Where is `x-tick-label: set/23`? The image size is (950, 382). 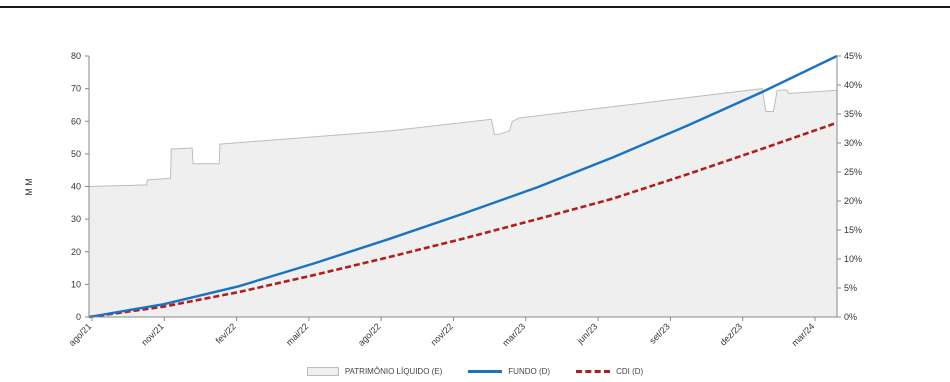 x-tick-label: set/23 is located at coordinates (659, 333).